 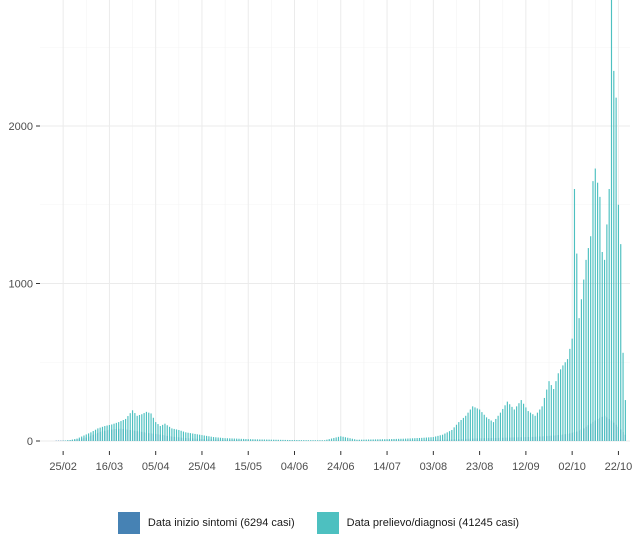 I want to click on x-tick-label: 16/03, so click(x=110, y=467).